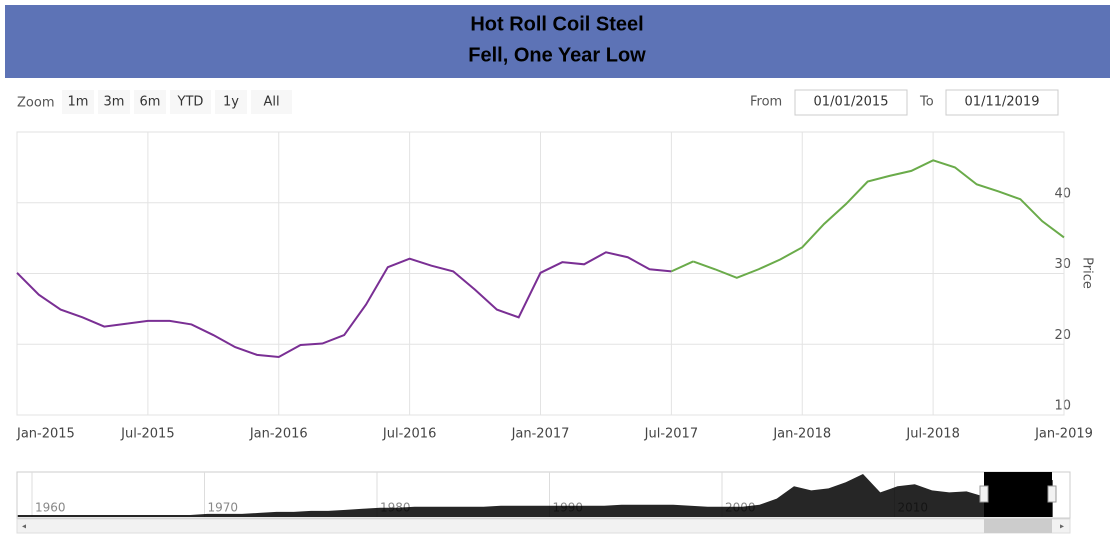 This screenshot has width=1111, height=537. I want to click on zoom-button-label: YTD, so click(190, 102).